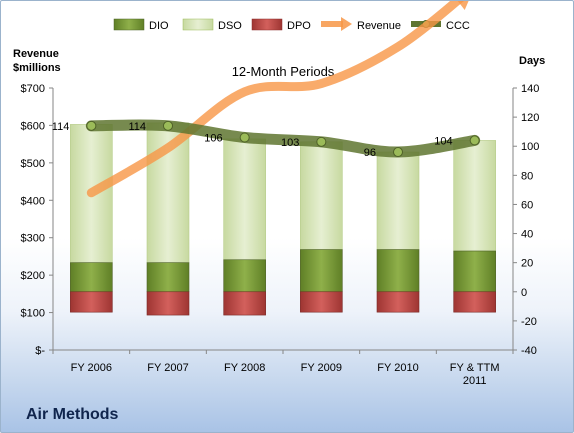 This screenshot has width=574, height=433. What do you see at coordinates (527, 176) in the screenshot?
I see `right-tick-label: 80` at bounding box center [527, 176].